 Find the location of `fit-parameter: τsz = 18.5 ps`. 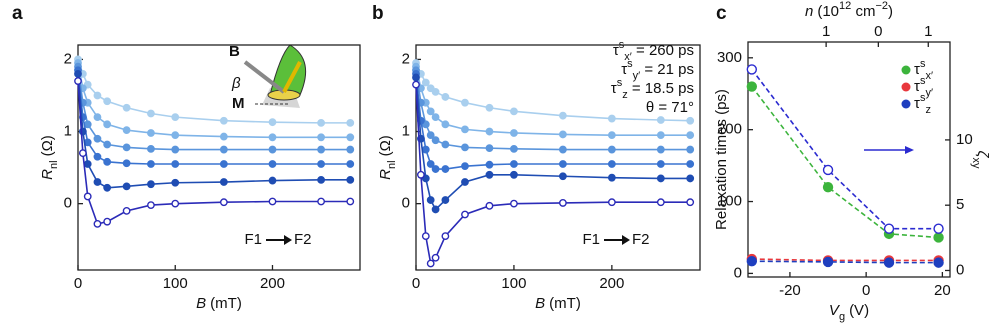

fit-parameter: τsz = 18.5 ps is located at coordinates (652, 89).